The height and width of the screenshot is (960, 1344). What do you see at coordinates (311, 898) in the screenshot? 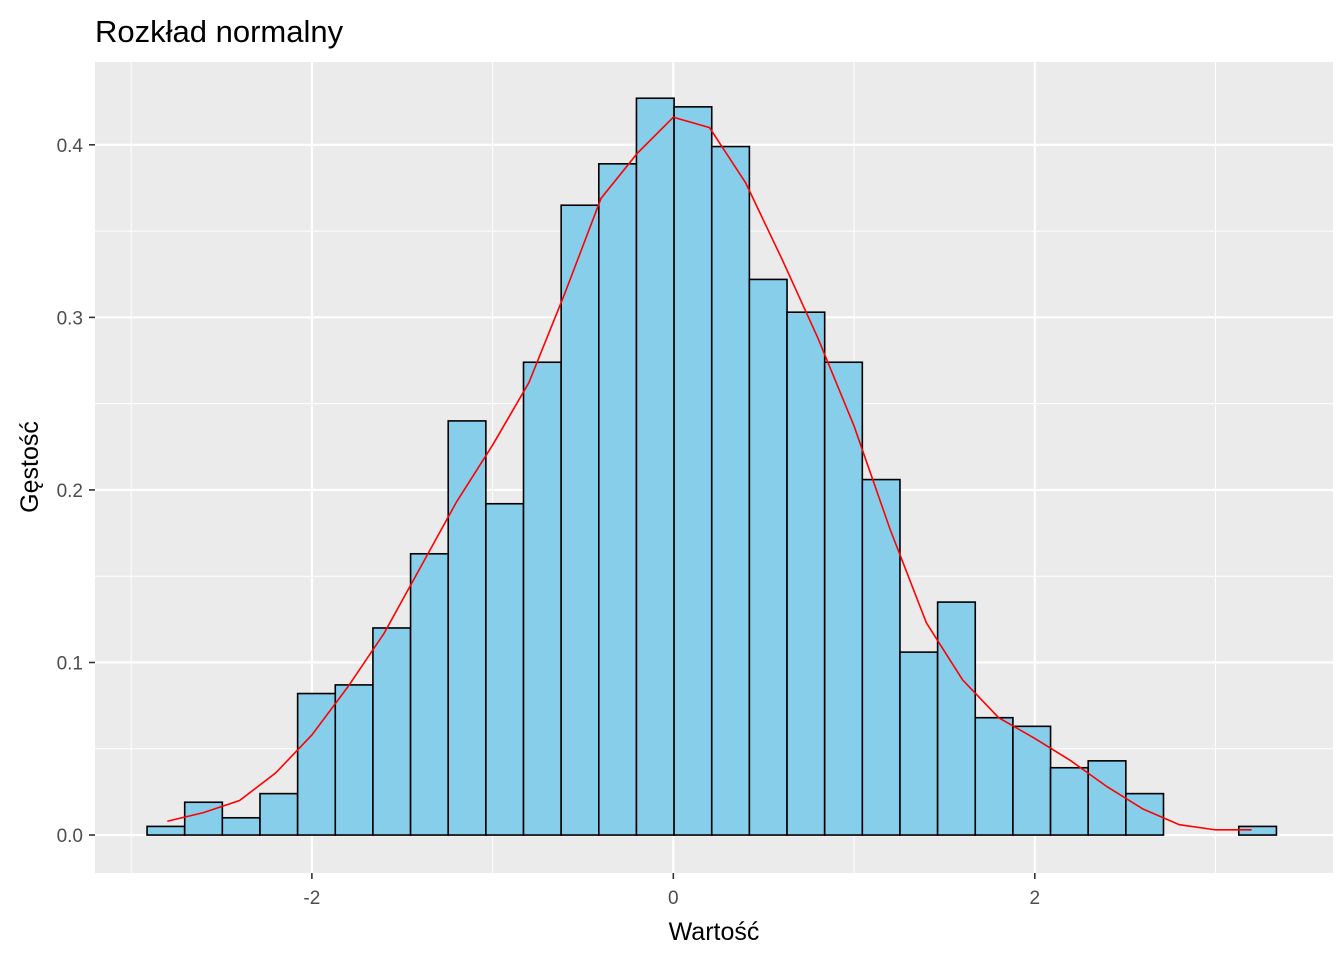
I see `x-tick-label: -2` at bounding box center [311, 898].